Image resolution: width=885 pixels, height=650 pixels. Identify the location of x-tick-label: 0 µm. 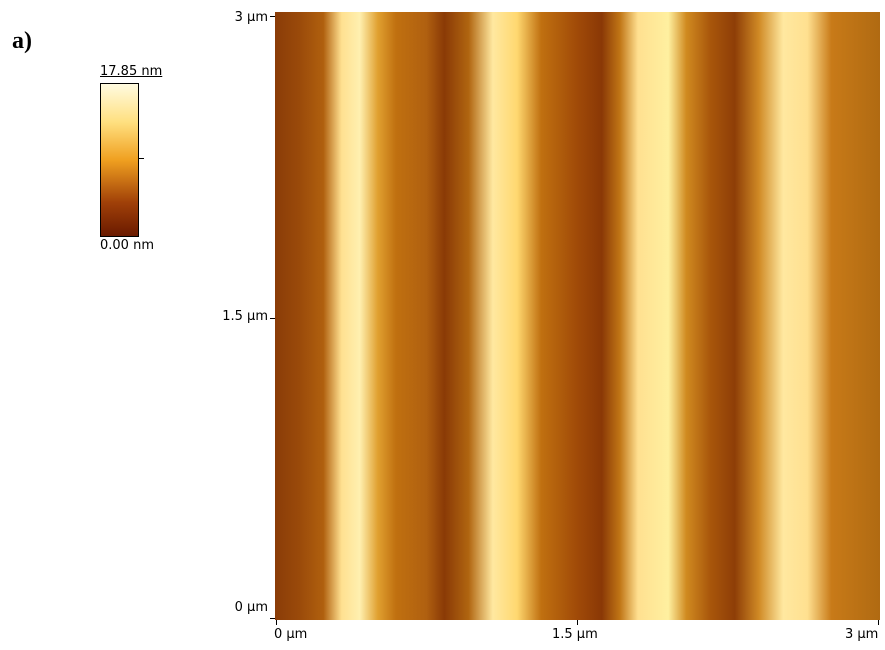
(291, 634).